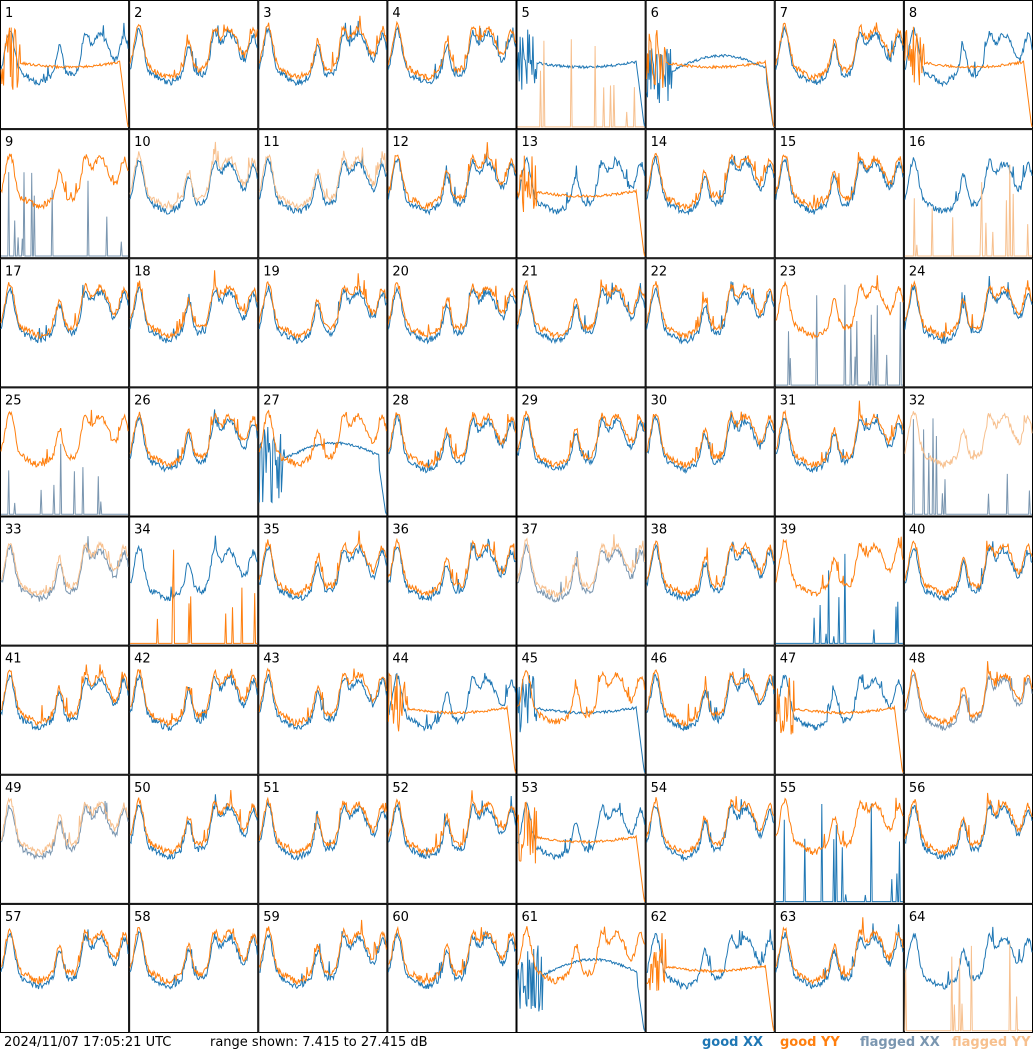  I want to click on panel-52: 52, so click(452, 839).